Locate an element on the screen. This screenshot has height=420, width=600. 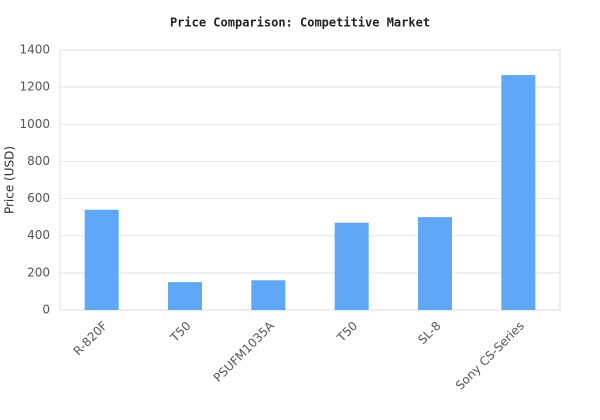
x-tick-label: R-820F is located at coordinates (91, 339).